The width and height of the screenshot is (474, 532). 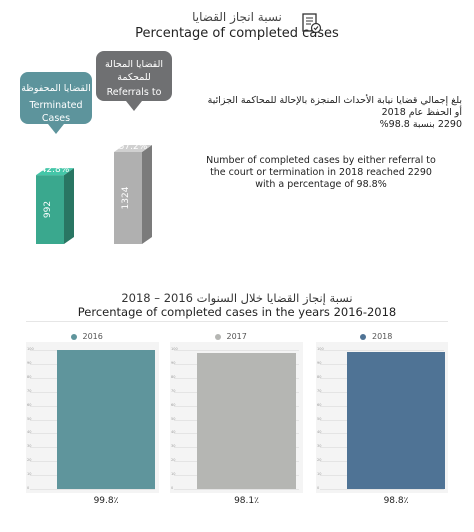 What do you see at coordinates (321, 184) in the screenshot?
I see `english-statement-line: with a percentage of 98.8%` at bounding box center [321, 184].